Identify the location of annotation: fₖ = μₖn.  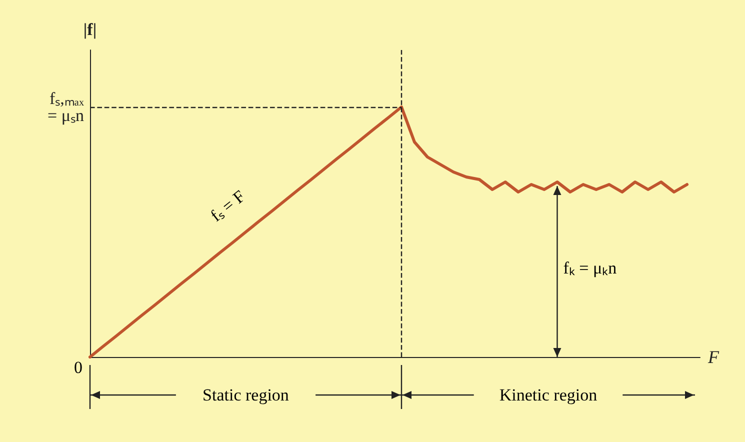
(590, 268).